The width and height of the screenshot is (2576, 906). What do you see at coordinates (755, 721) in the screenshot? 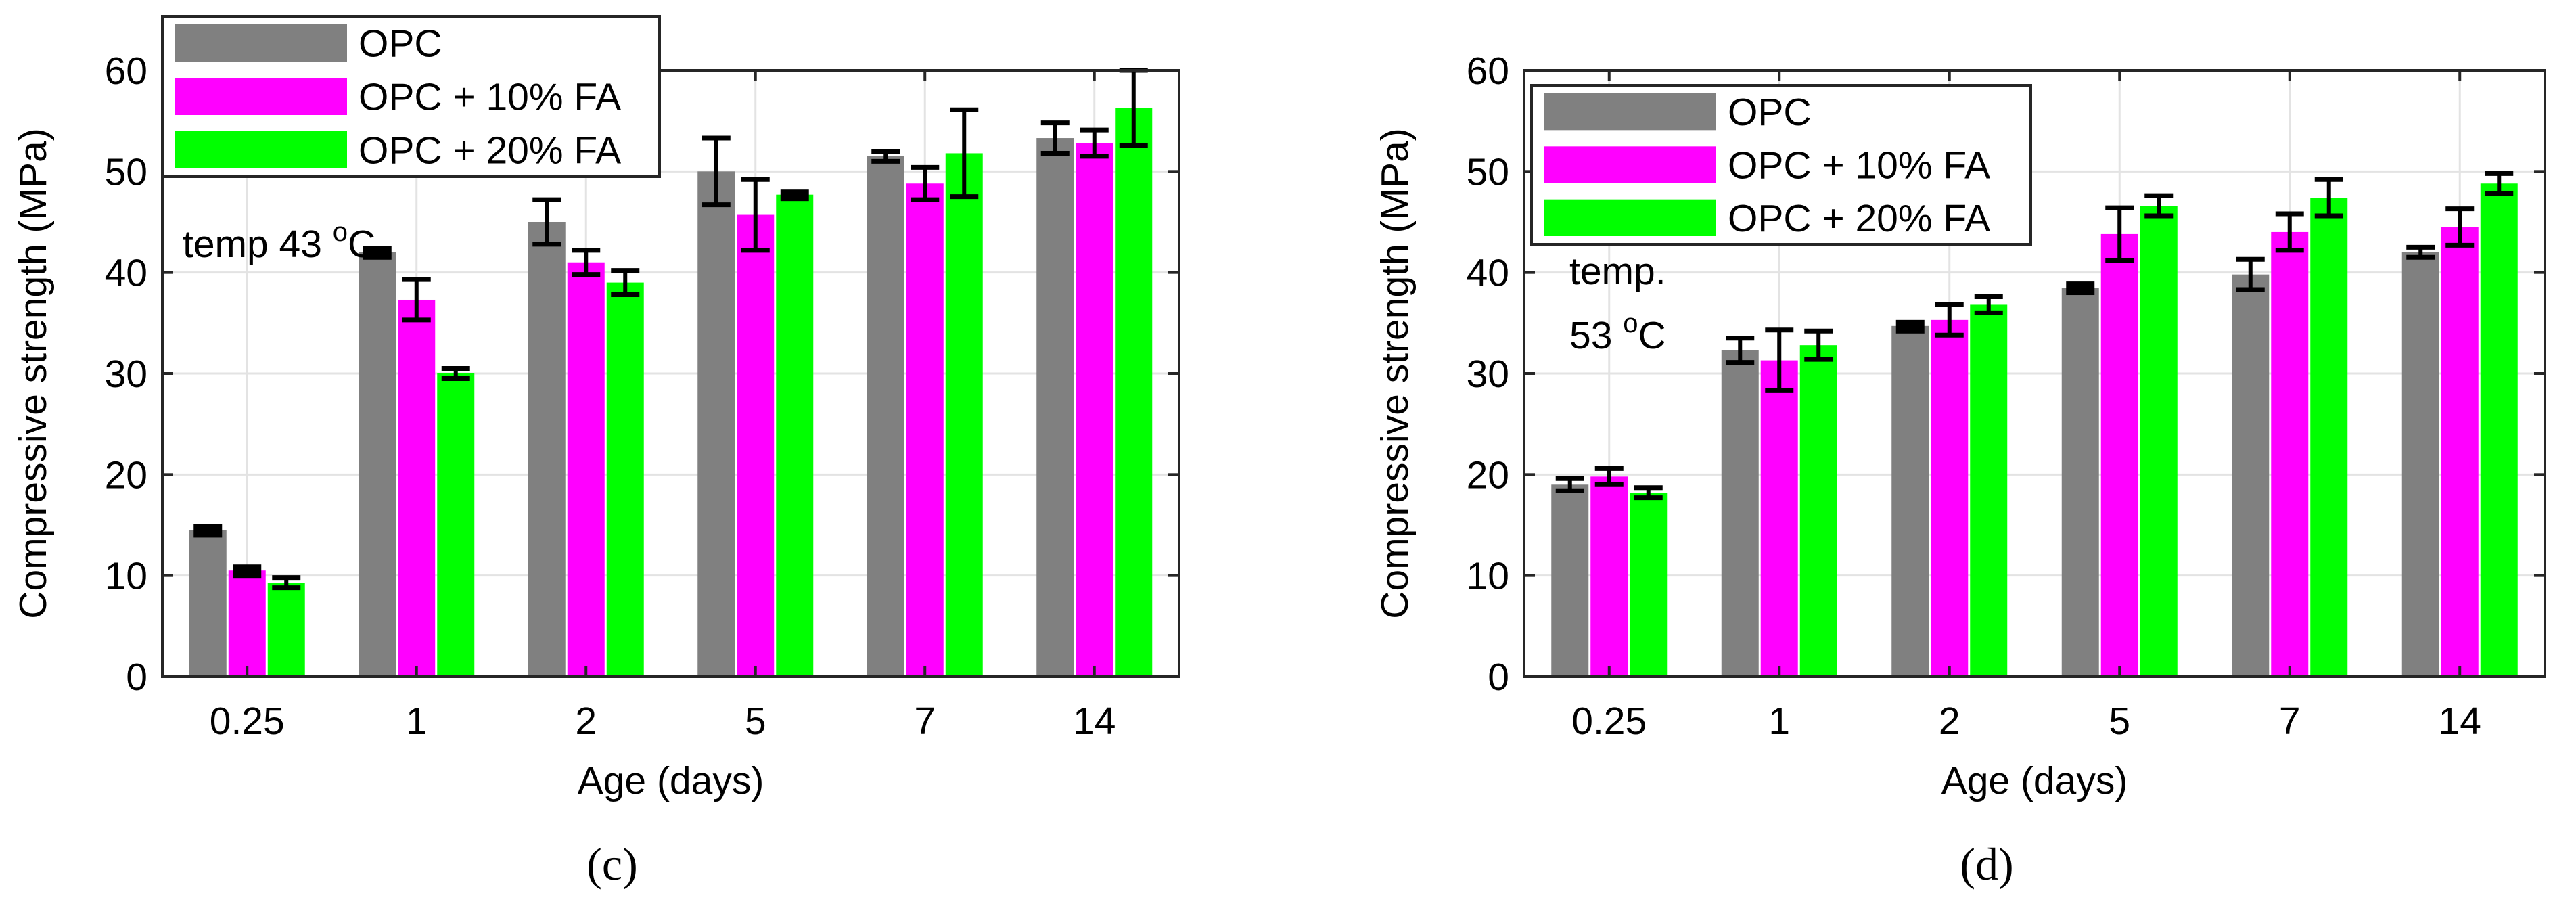
I see `x-tick-label: 5` at bounding box center [755, 721].